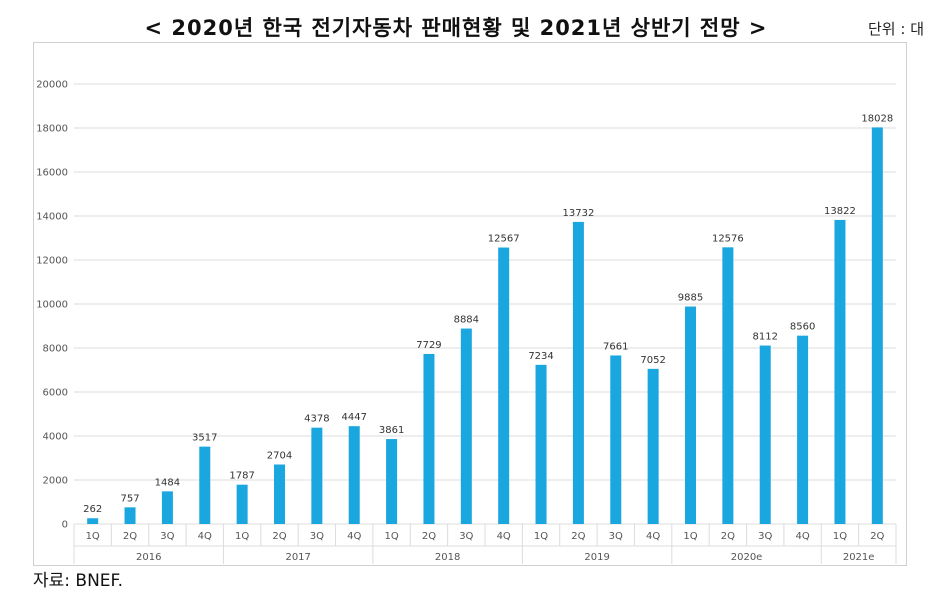 The width and height of the screenshot is (936, 599). What do you see at coordinates (877, 118) in the screenshot?
I see `data-label: 18028` at bounding box center [877, 118].